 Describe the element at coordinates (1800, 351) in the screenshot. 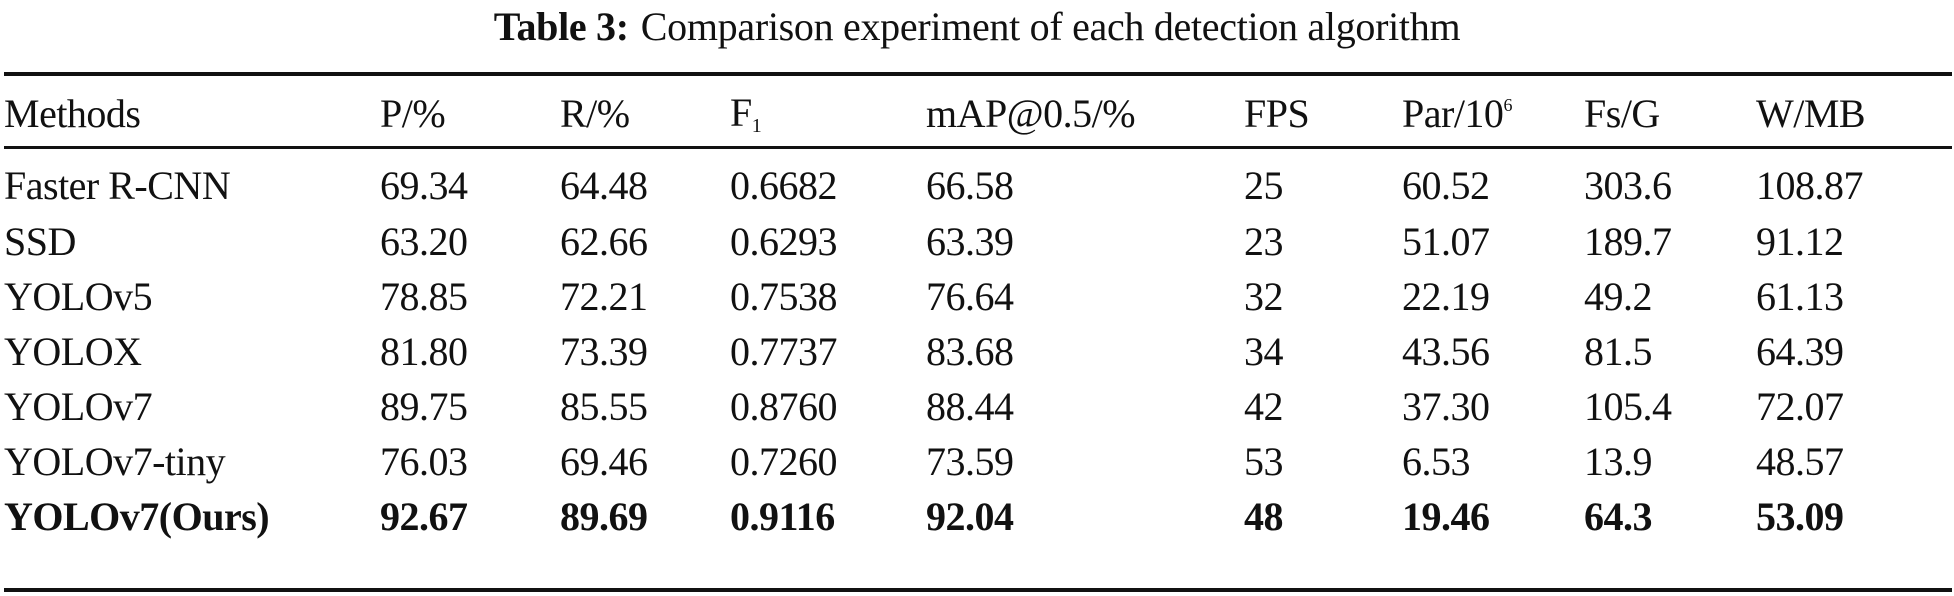

I see `cell-weights: 64.39` at that location.